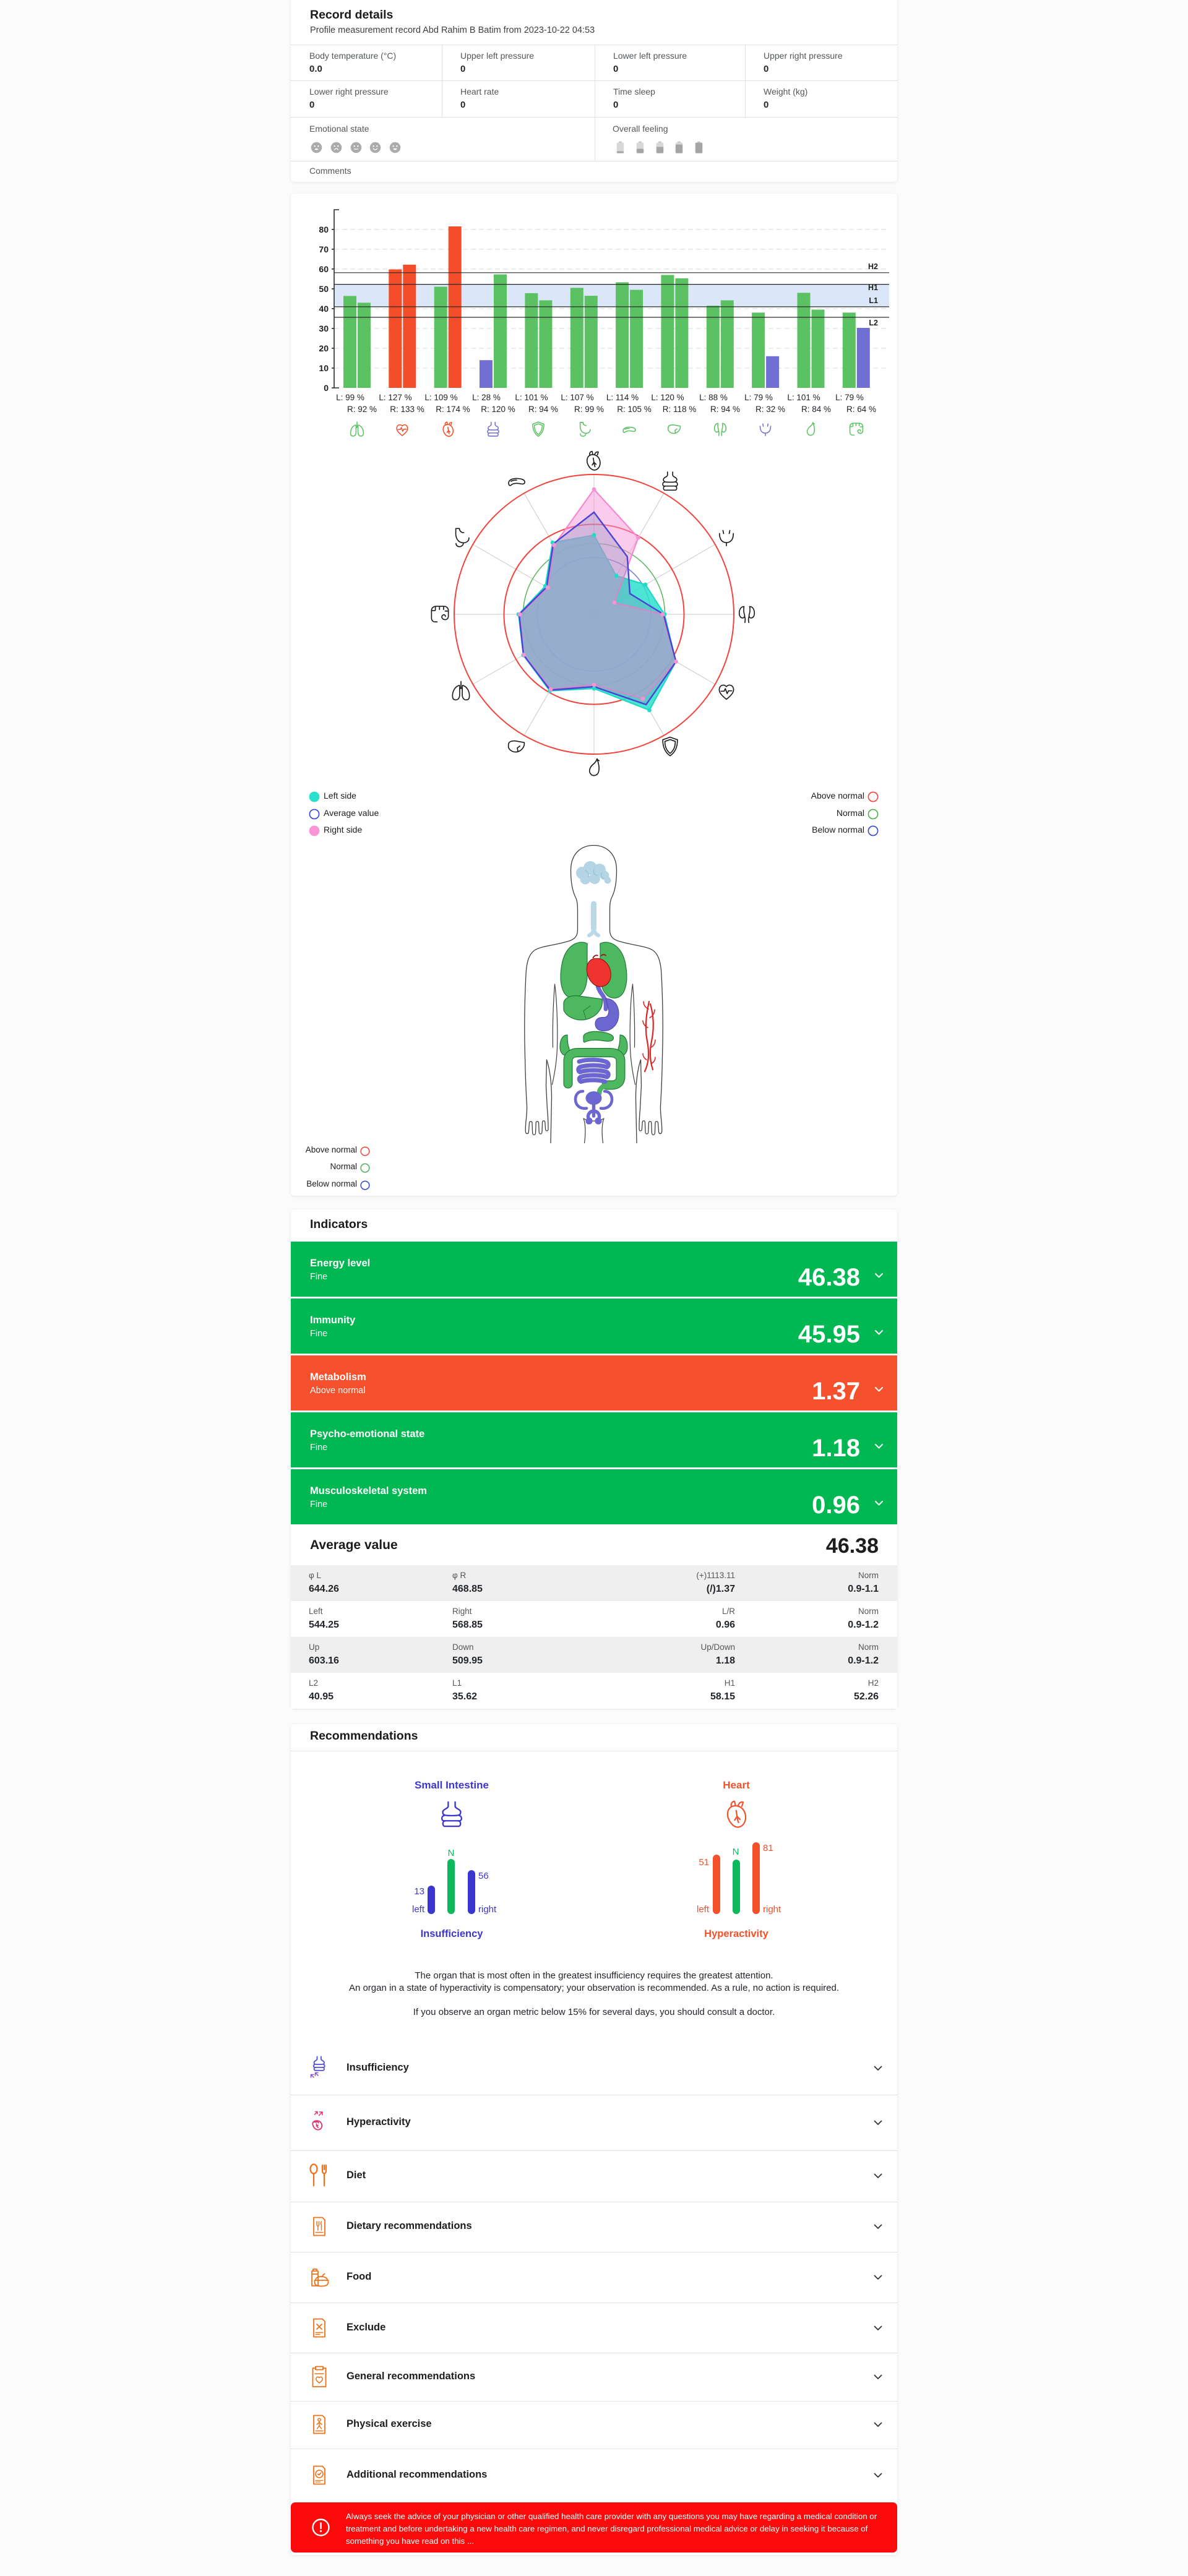  Describe the element at coordinates (326, 388) in the screenshot. I see `svg-text: 0` at that location.